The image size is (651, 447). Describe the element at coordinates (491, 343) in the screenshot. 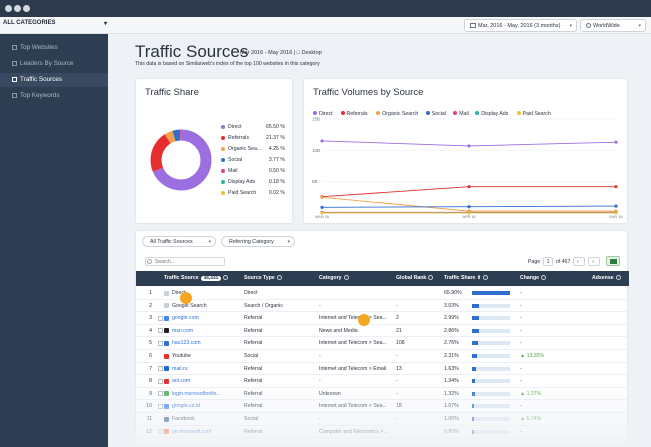

I see `share-bar` at that location.